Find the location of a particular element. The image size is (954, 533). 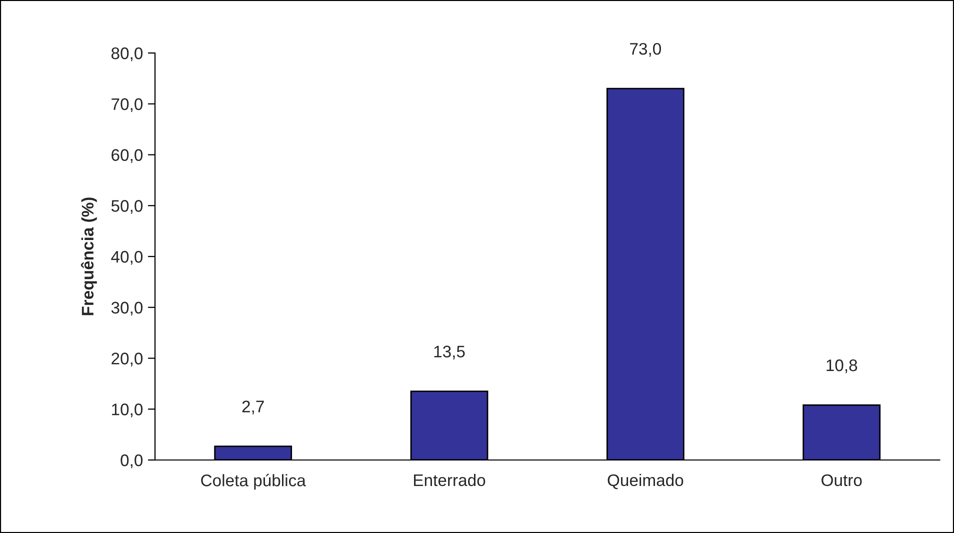

y-tick-label: 60,0 is located at coordinates (127, 156).